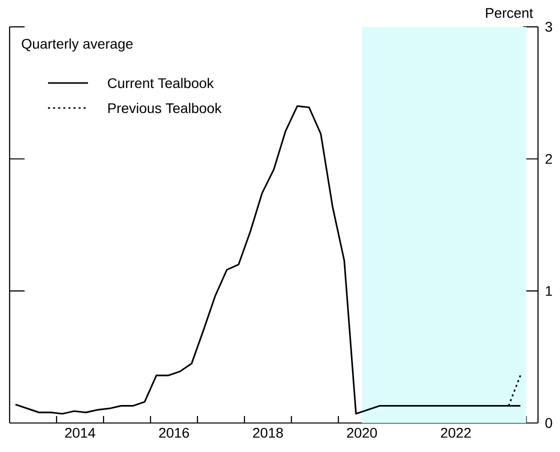  I want to click on y-tick-label: 2, so click(549, 159).